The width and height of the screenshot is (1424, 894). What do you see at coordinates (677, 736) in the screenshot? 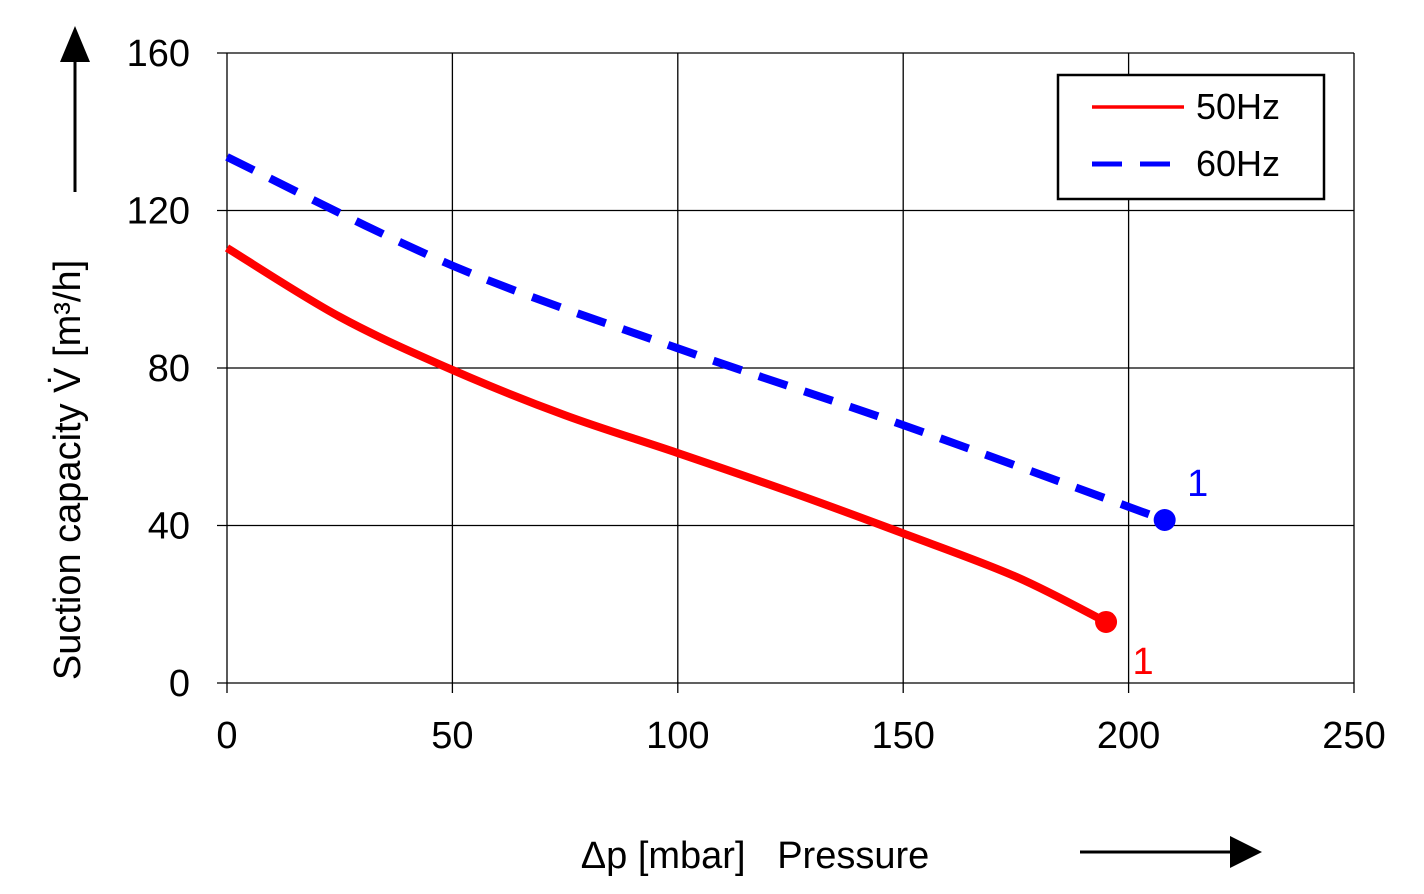
I see `x-tick-label: 100` at bounding box center [677, 736].